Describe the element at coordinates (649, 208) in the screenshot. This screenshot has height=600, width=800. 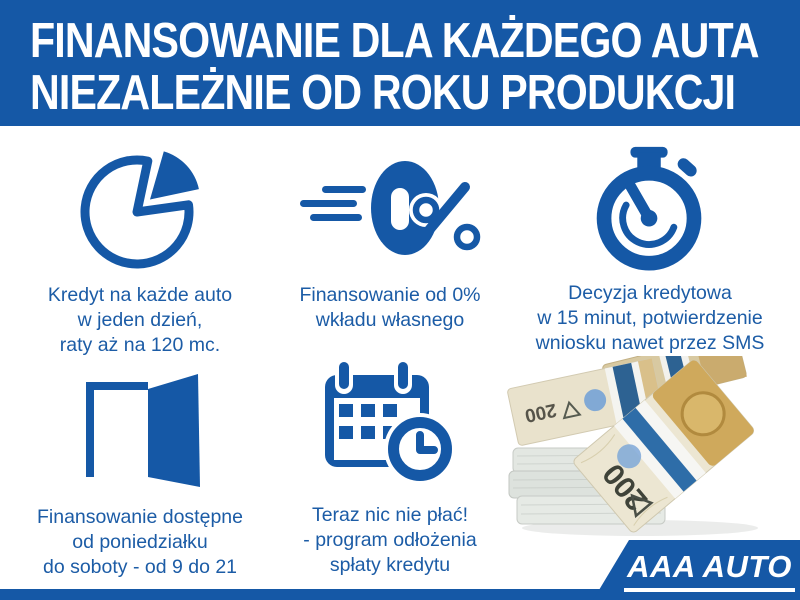
I see `stopwatch-icon` at that location.